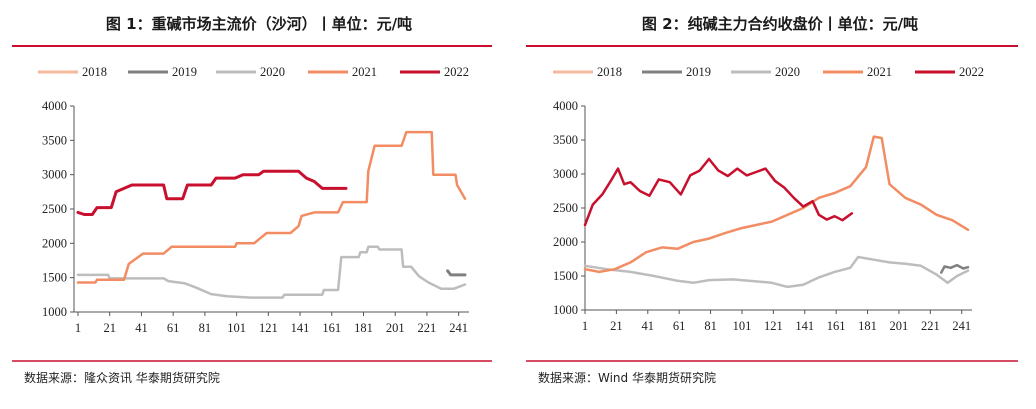 Image resolution: width=1036 pixels, height=409 pixels. Describe the element at coordinates (780, 24) in the screenshot. I see `chart-2-title: 图 2：纯碱主力合约收盘价丨单位：元/吨` at that location.